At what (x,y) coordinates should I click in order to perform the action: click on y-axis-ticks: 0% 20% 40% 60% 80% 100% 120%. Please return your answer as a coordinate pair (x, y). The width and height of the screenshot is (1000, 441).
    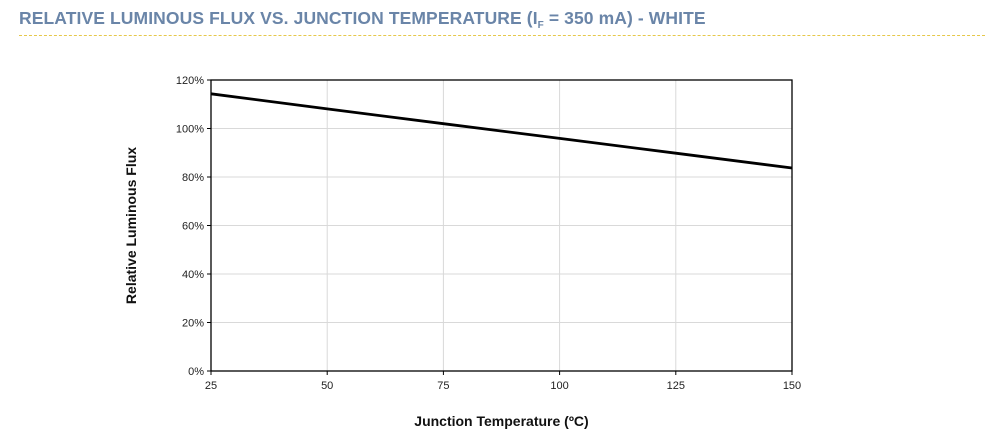
    Looking at the image, I should click on (193, 226).